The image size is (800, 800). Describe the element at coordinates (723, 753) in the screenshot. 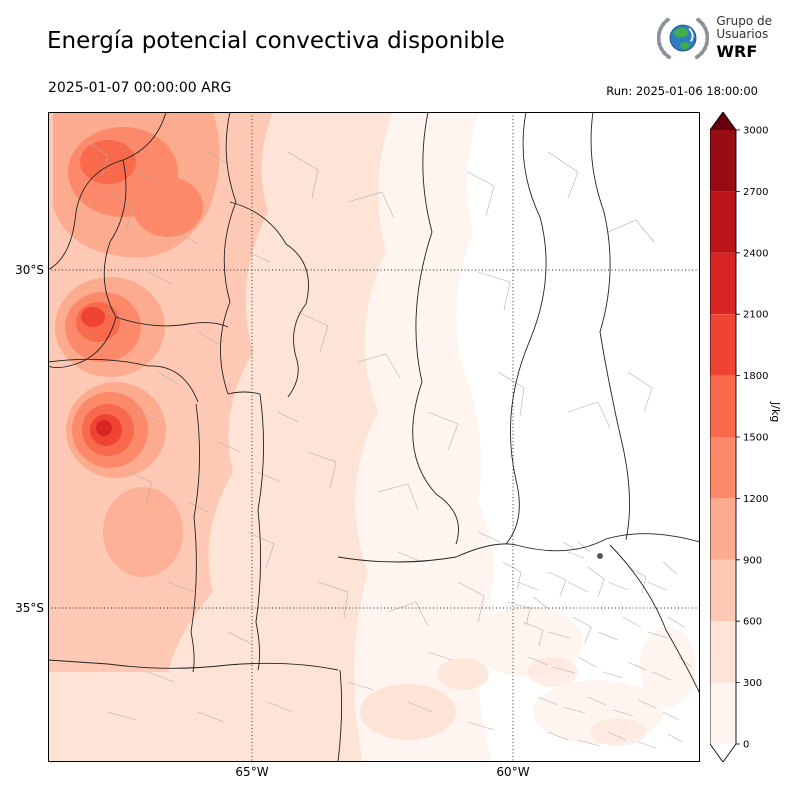

I see `colorbar-under-arrow` at that location.